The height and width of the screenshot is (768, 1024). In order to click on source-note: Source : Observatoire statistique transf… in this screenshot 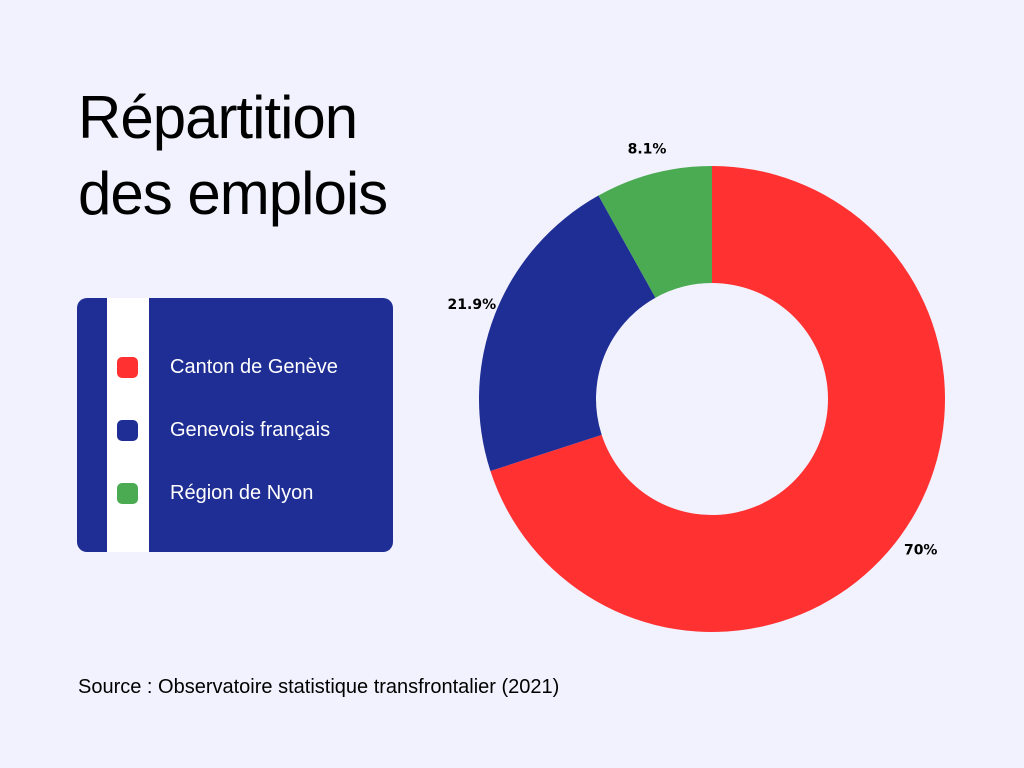, I will do `click(319, 687)`.